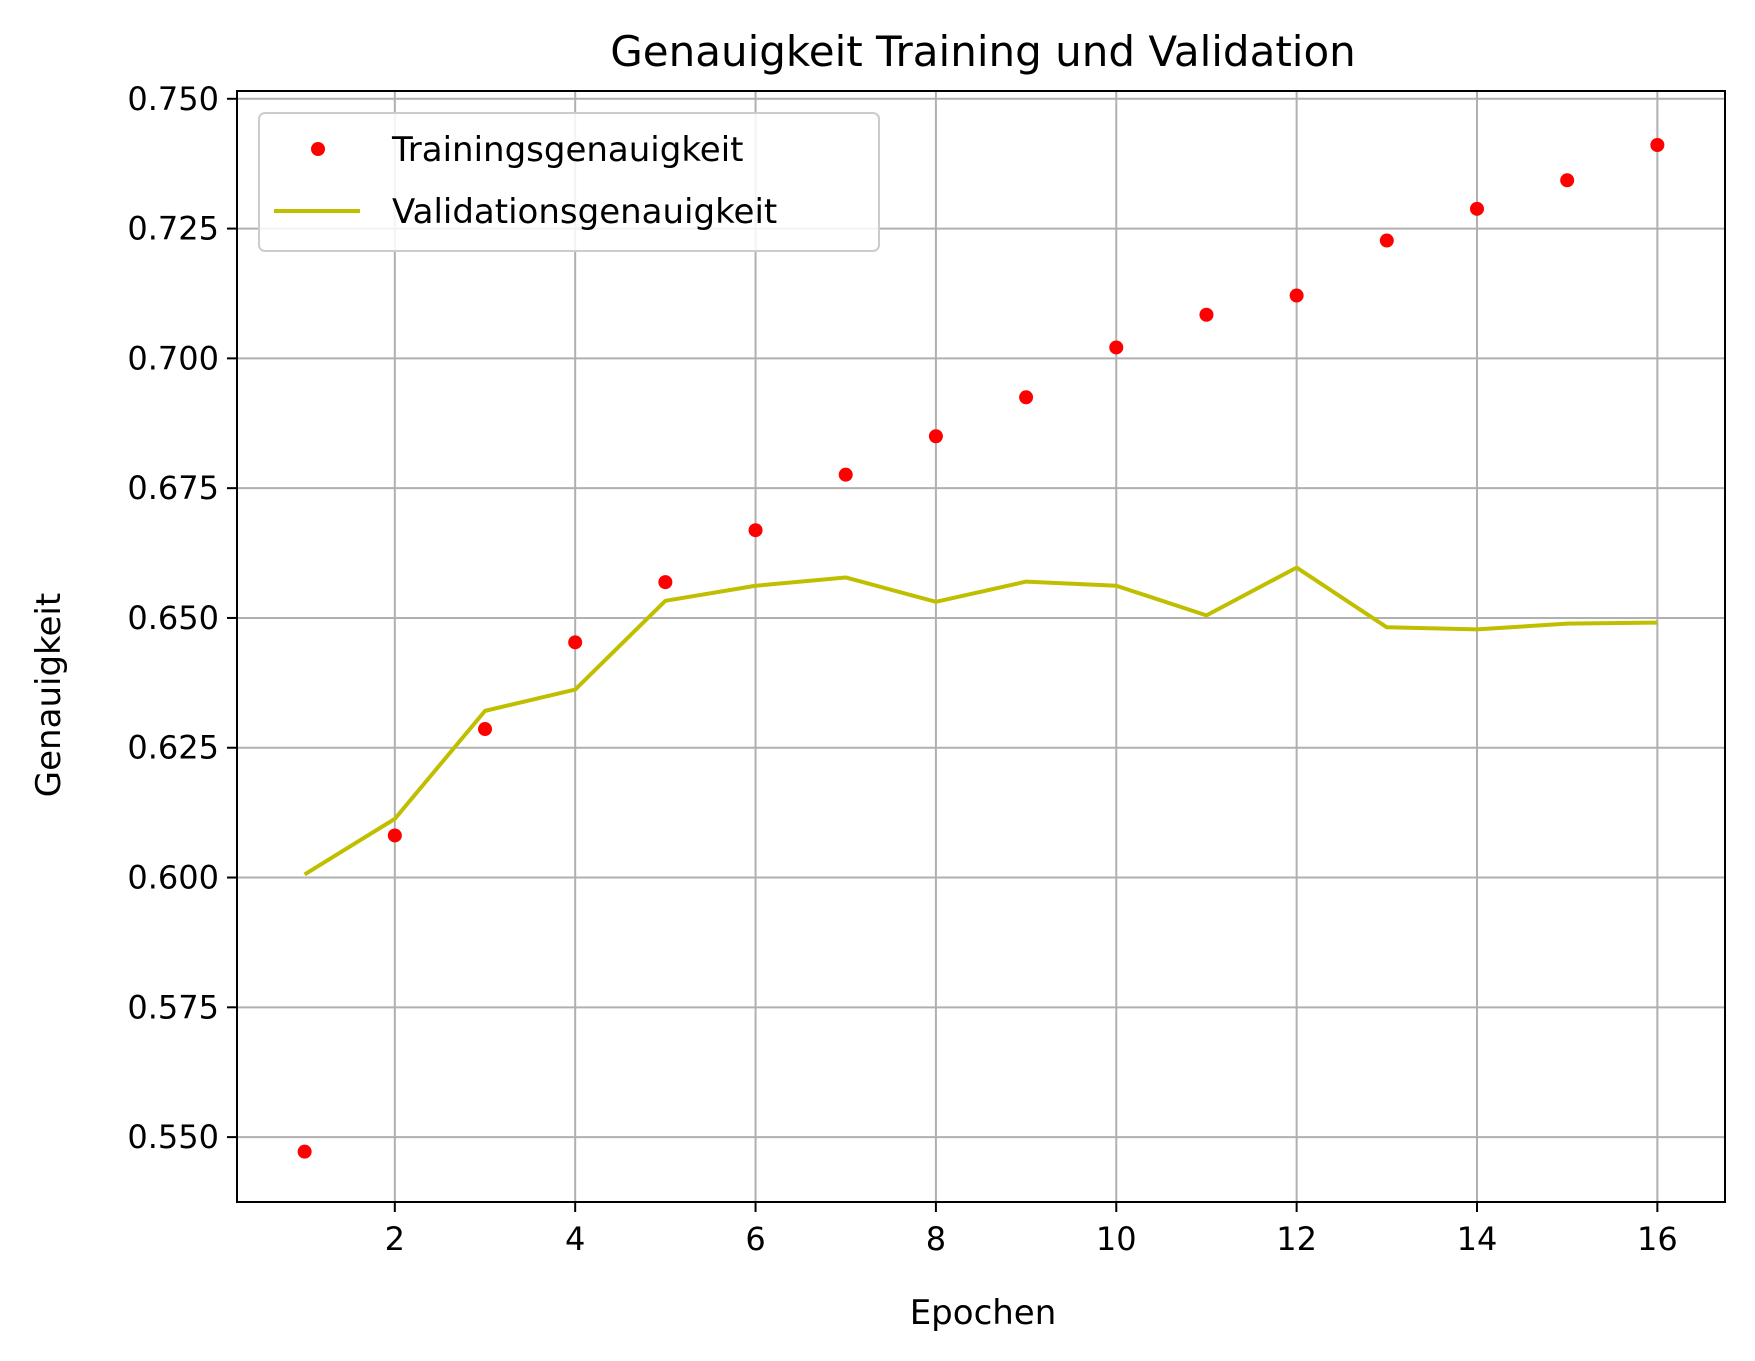 This screenshot has width=1755, height=1361. Describe the element at coordinates (173, 358) in the screenshot. I see `y-tick-label: 0.700` at that location.